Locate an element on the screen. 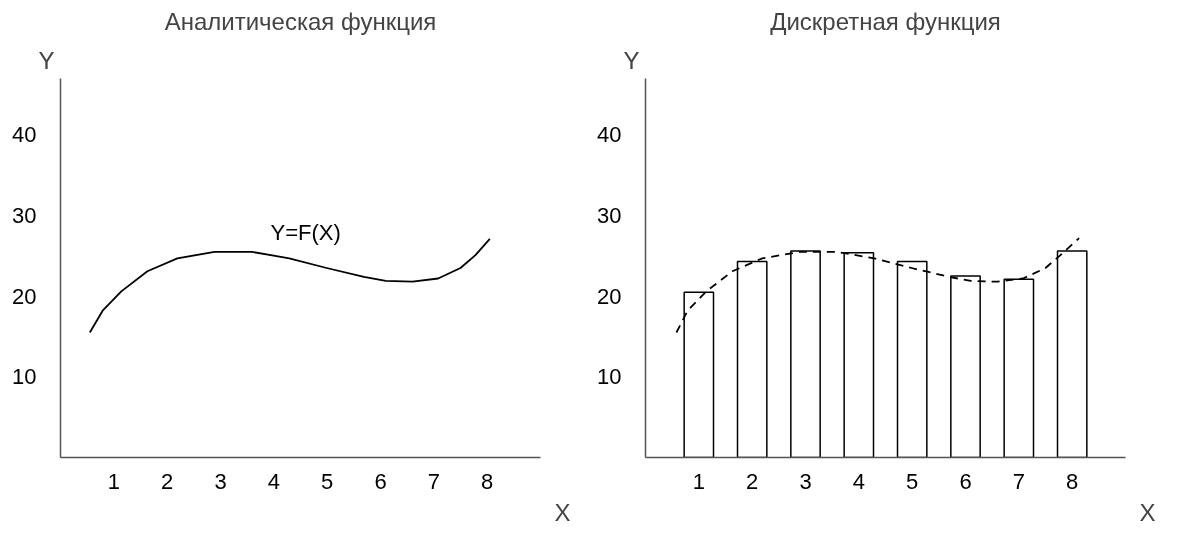 Image resolution: width=1181 pixels, height=537 pixels. chart-title: Дискретная функция is located at coordinates (885, 21).